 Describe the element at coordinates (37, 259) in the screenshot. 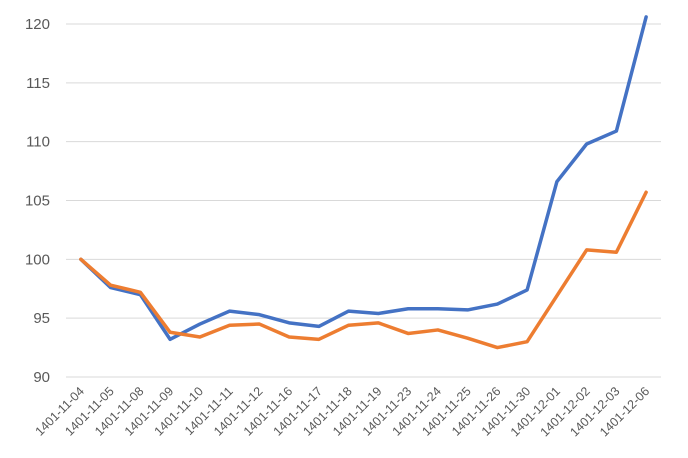

I see `y-tick-label: 100` at that location.